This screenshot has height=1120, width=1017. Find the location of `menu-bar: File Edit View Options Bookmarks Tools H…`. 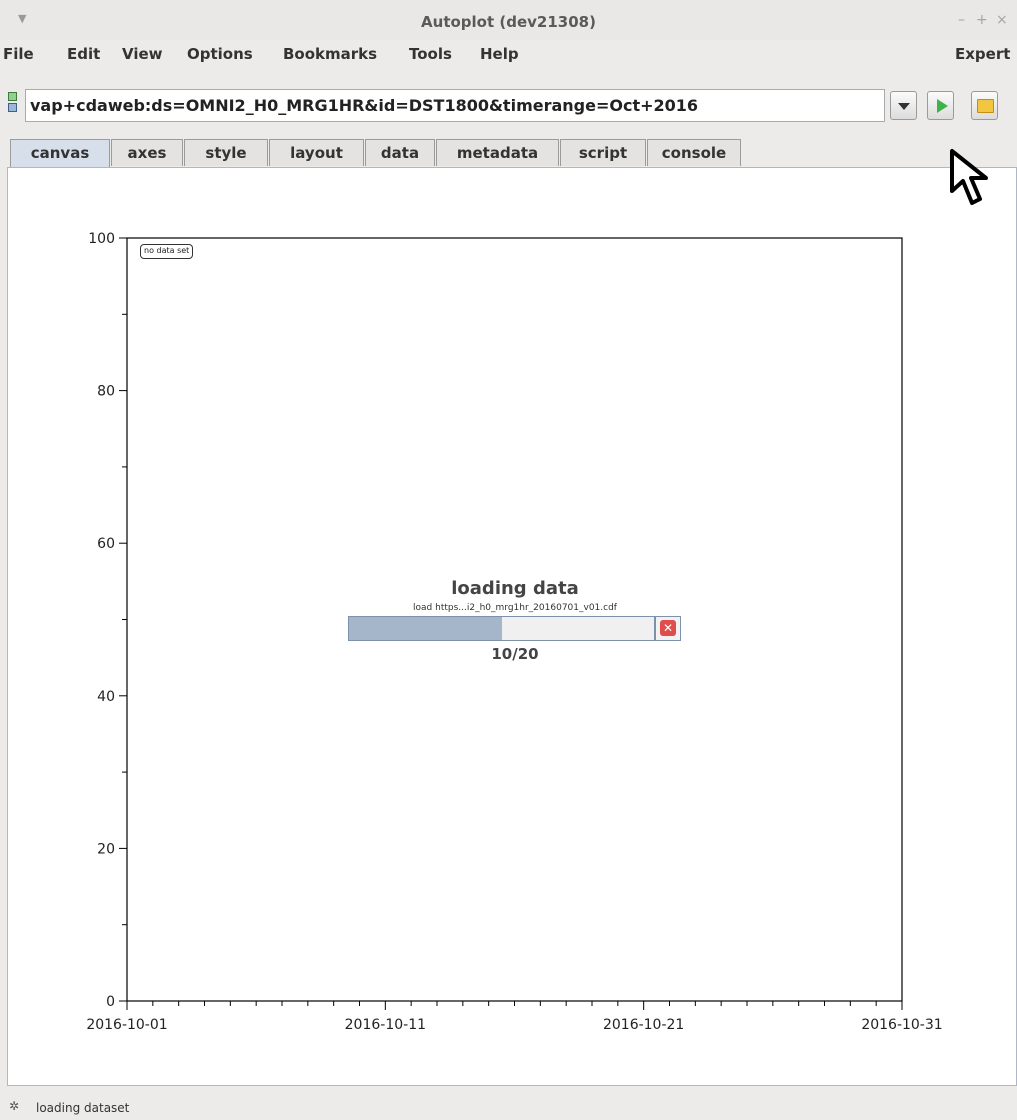

menu-bar: File Edit View Options Bookmarks Tools H… is located at coordinates (508, 54).